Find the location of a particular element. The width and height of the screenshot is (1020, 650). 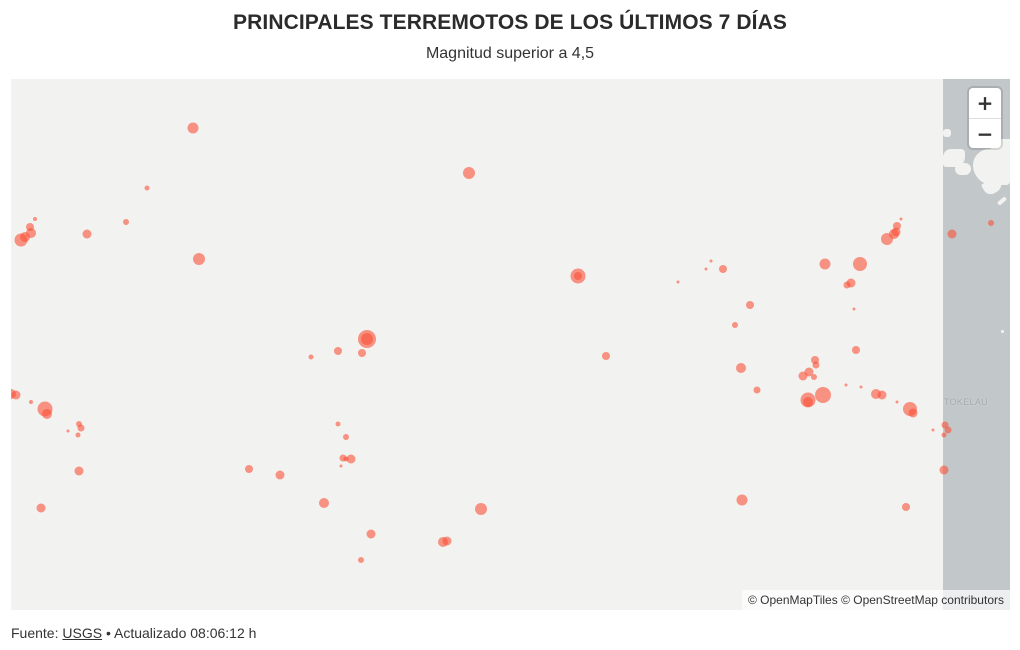

chart-subtitle: Magnitud superior a 4,5 is located at coordinates (510, 53).